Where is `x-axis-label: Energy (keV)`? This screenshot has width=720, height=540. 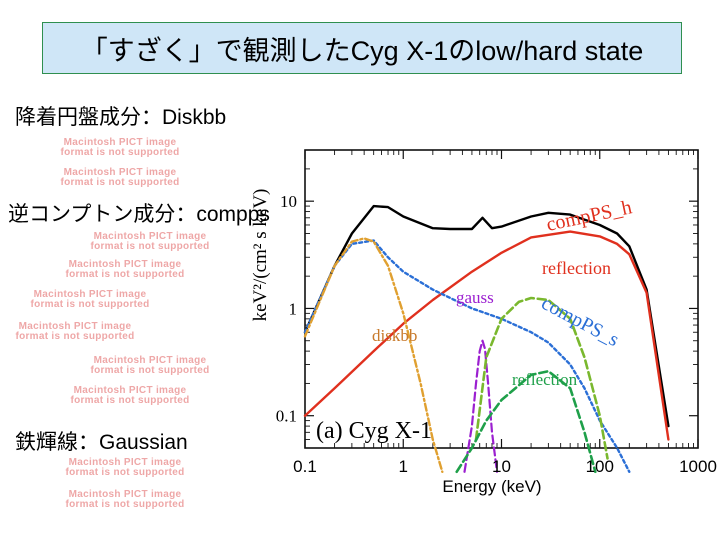 x-axis-label: Energy (keV) is located at coordinates (491, 486).